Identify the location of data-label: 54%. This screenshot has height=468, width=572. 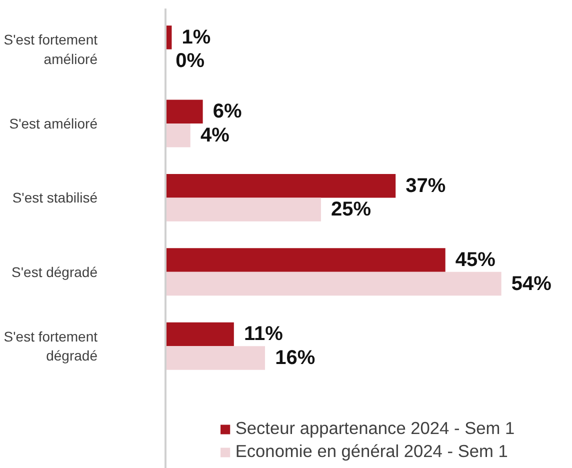
(531, 283).